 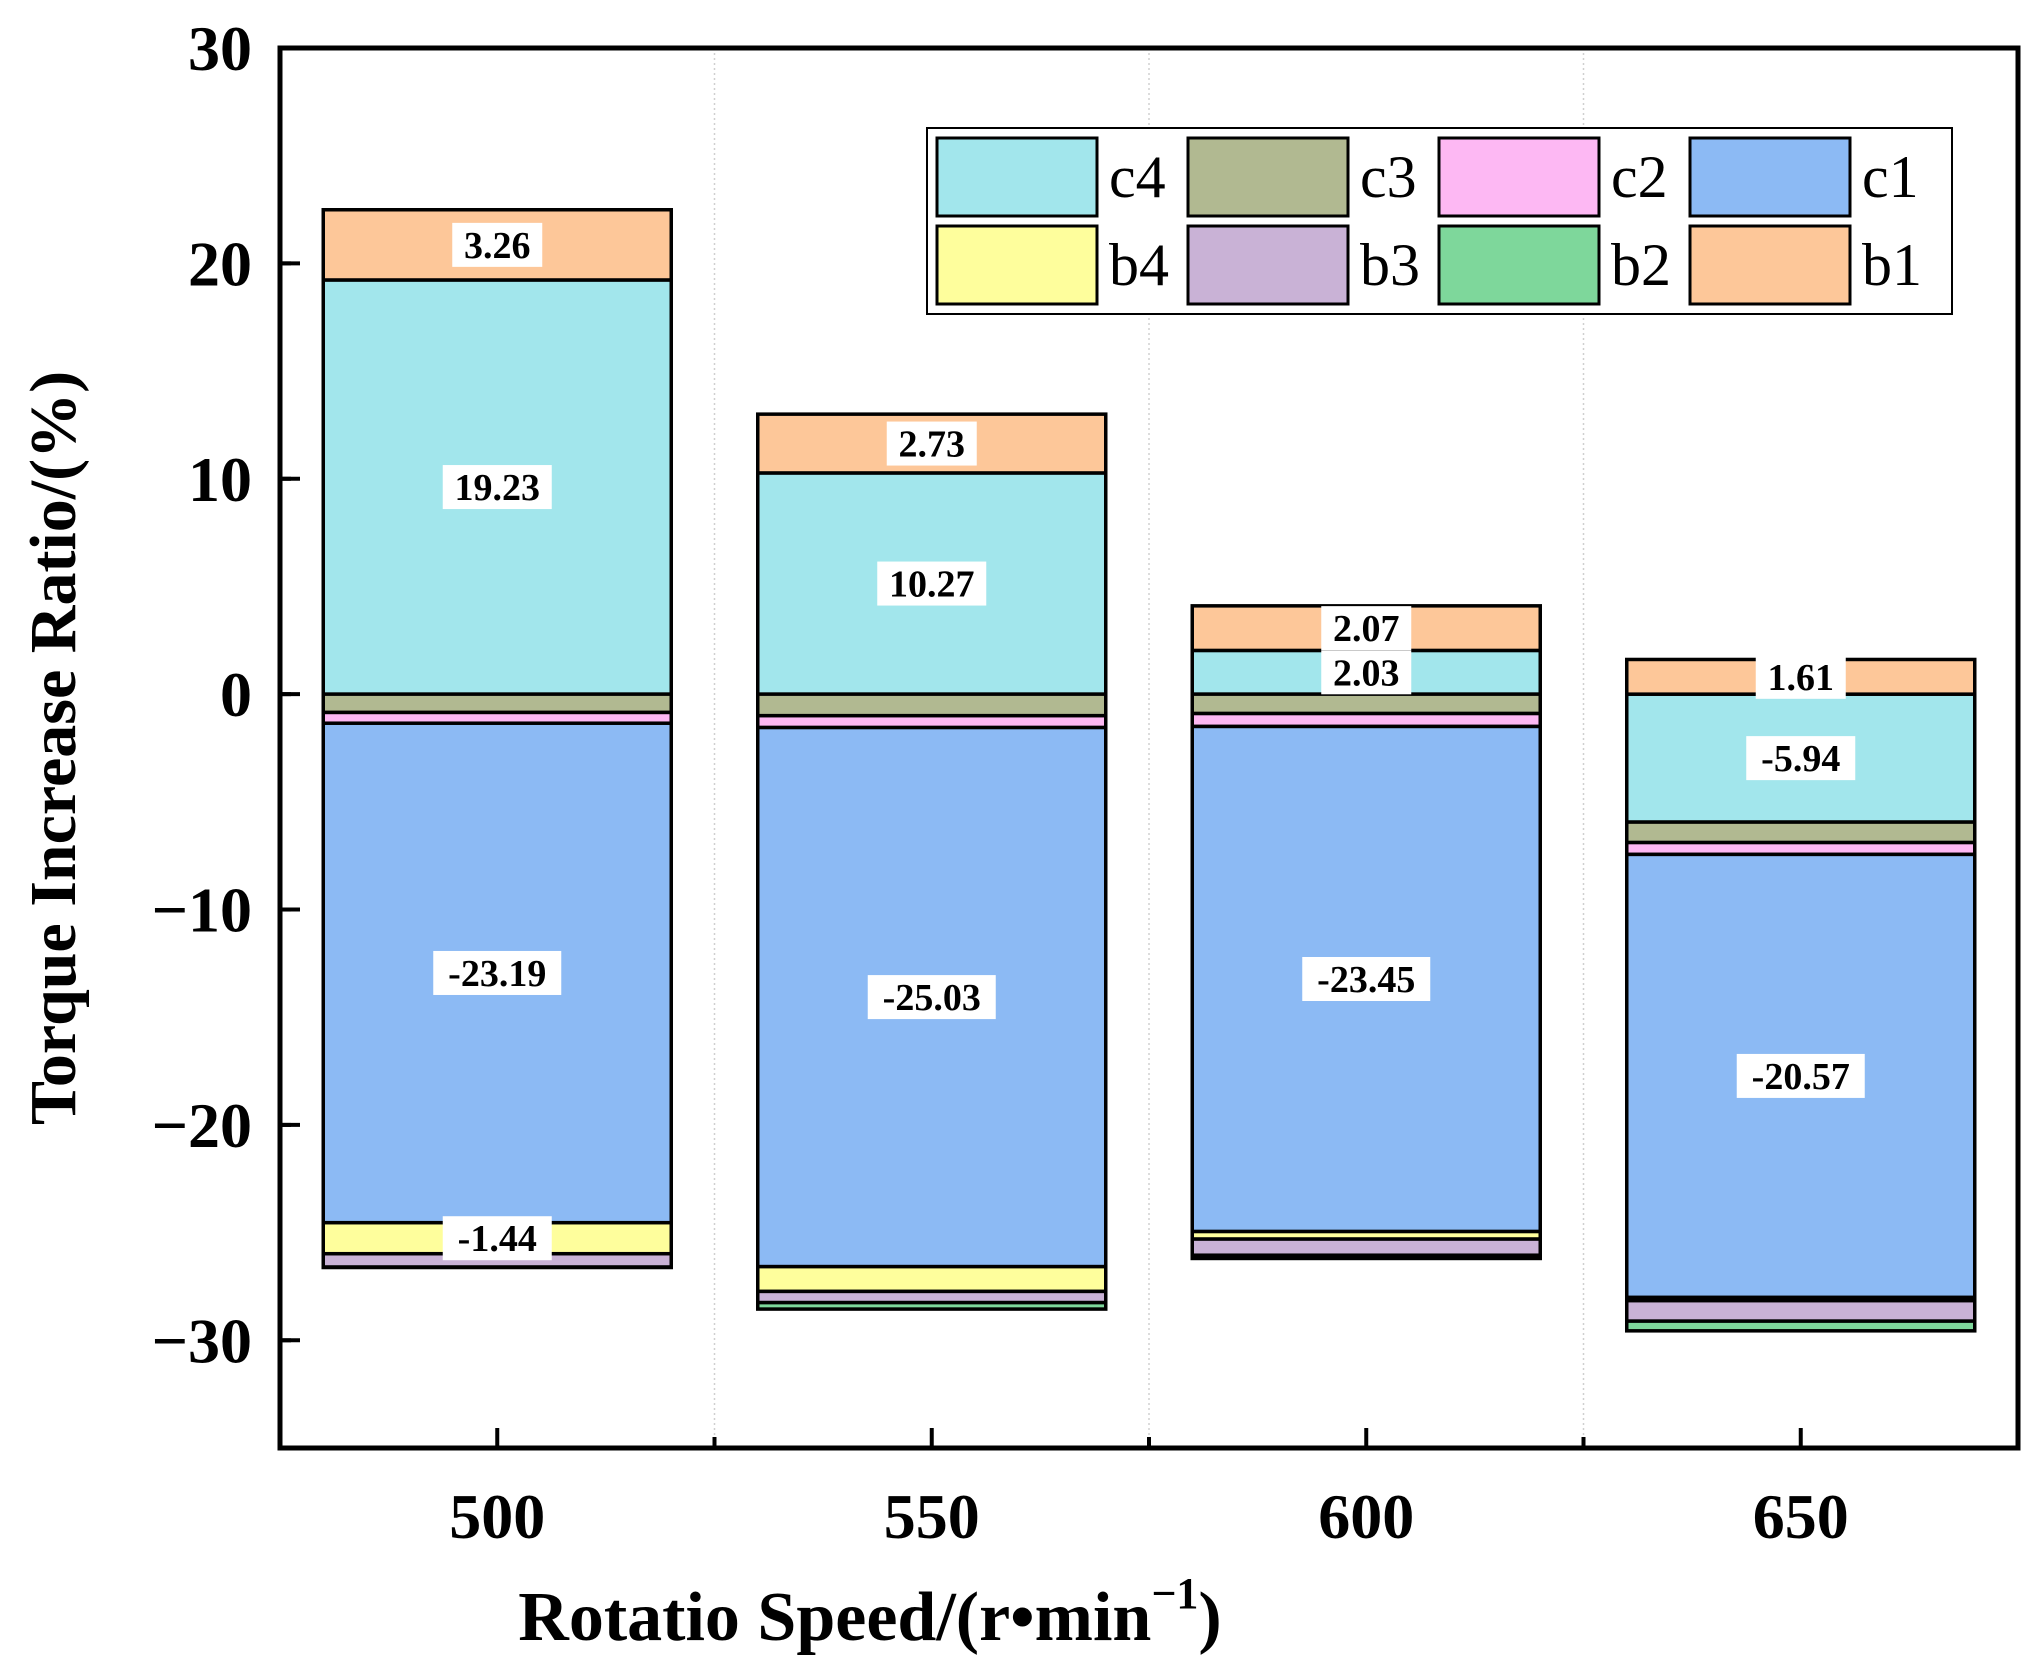 What do you see at coordinates (53, 748) in the screenshot?
I see `y-axis-title: Torque Increase Ratio/(%)` at bounding box center [53, 748].